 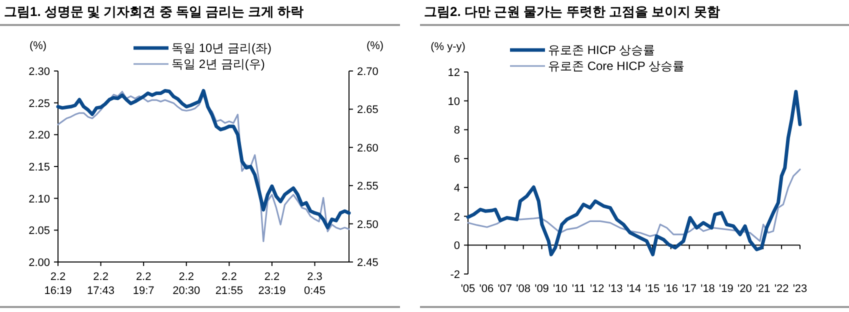 What do you see at coordinates (367, 110) in the screenshot?
I see `y2-tick-label: 2.65` at bounding box center [367, 110].